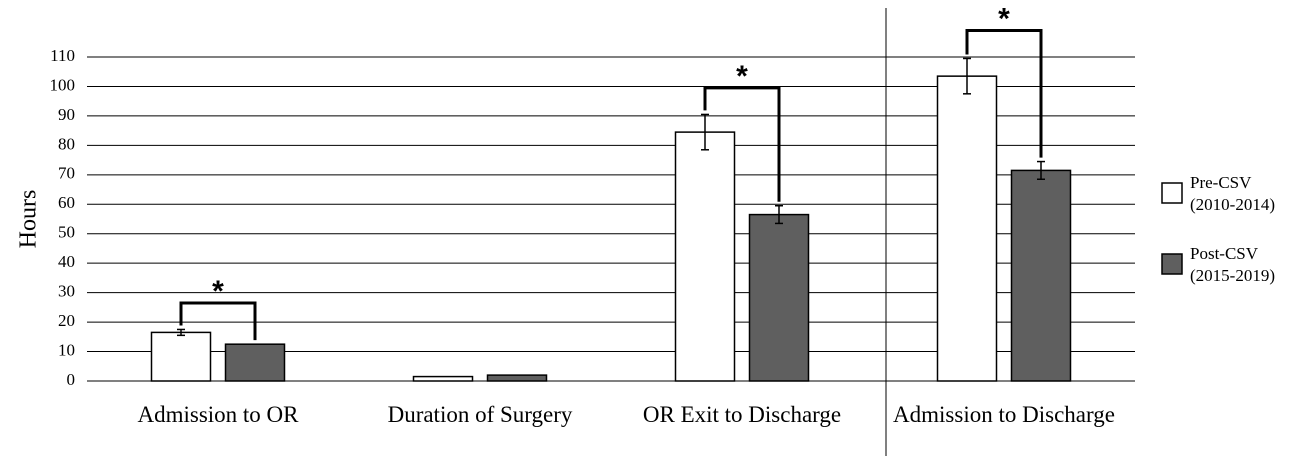 The height and width of the screenshot is (461, 1305). What do you see at coordinates (480, 414) in the screenshot?
I see `x-tick-label: Duration of Surgery` at bounding box center [480, 414].